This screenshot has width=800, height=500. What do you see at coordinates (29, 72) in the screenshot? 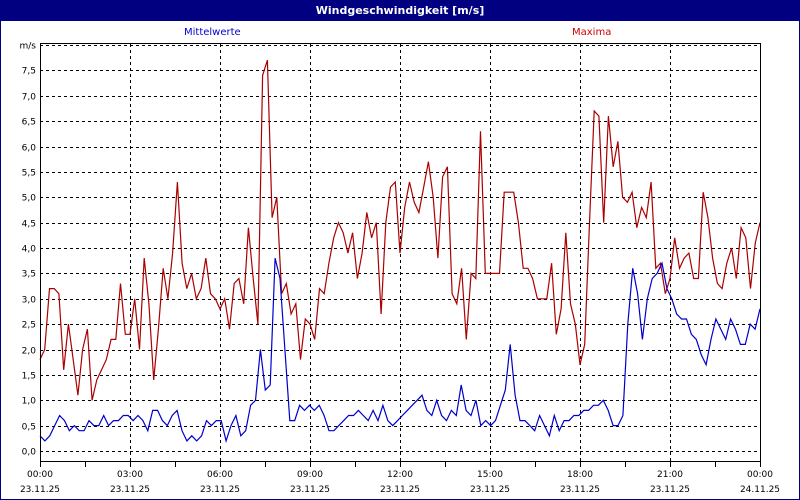
I see `y-tick-label: 7,5` at bounding box center [29, 72].